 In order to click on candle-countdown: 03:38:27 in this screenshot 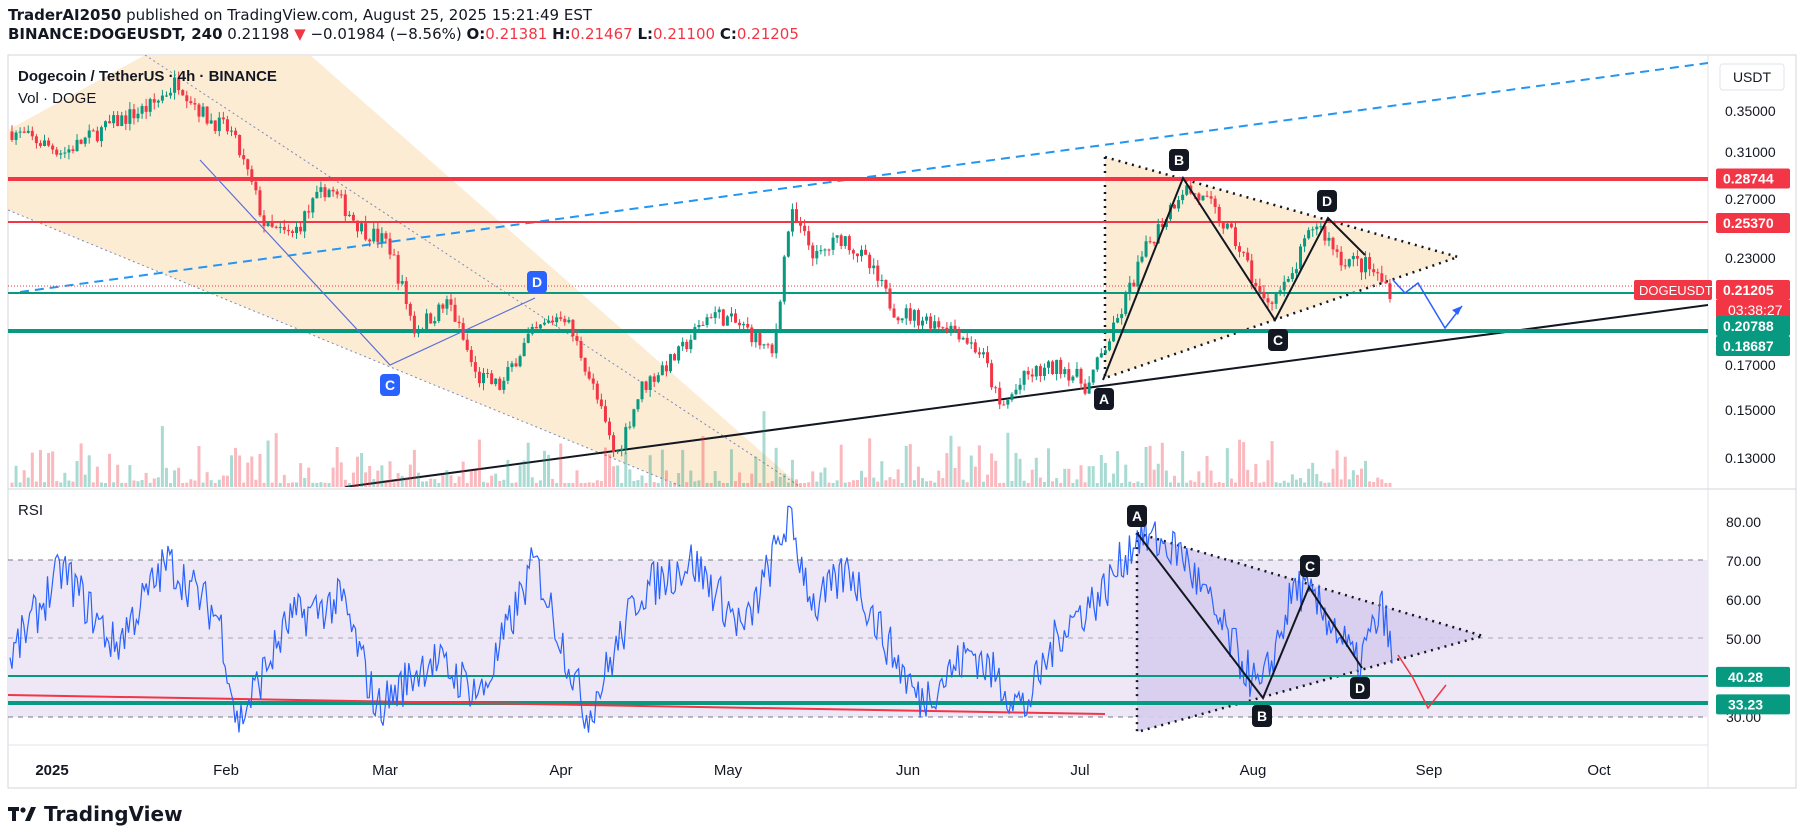, I will do `click(1755, 310)`.